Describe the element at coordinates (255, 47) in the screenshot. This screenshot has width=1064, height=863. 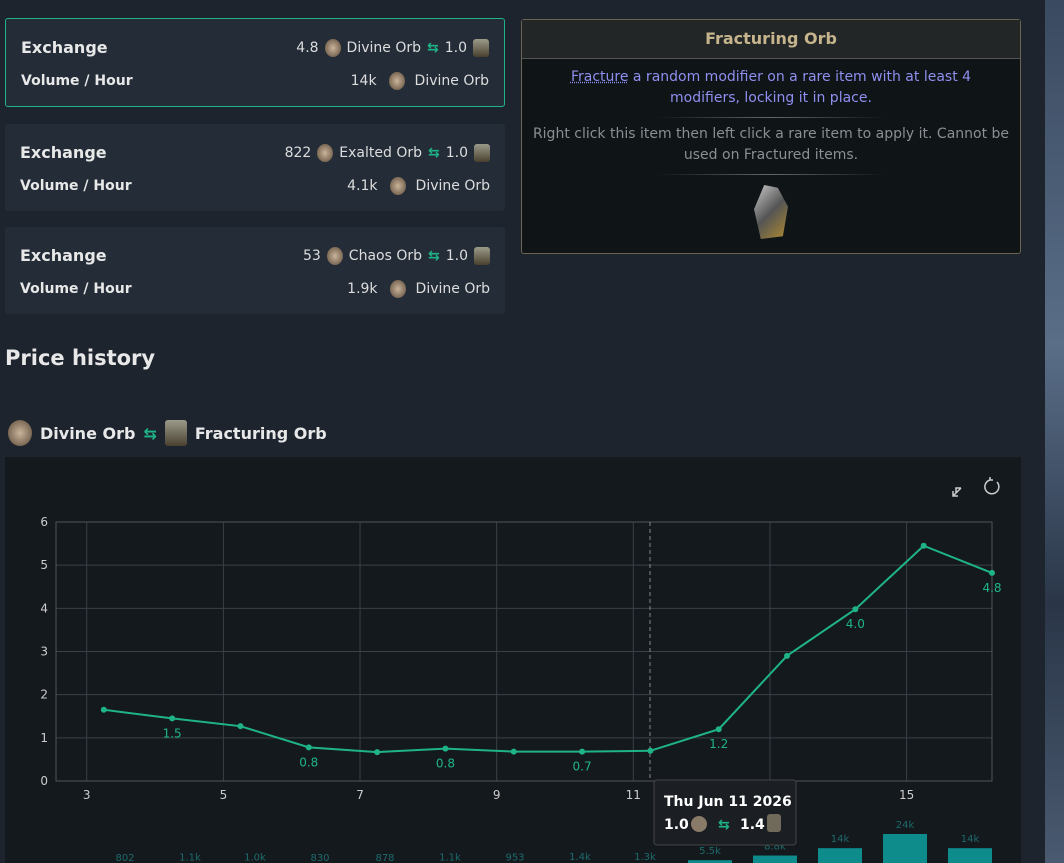
I see `exchange-row: Exchange 4.8 Divine Orb ⇆ 1.0` at that location.